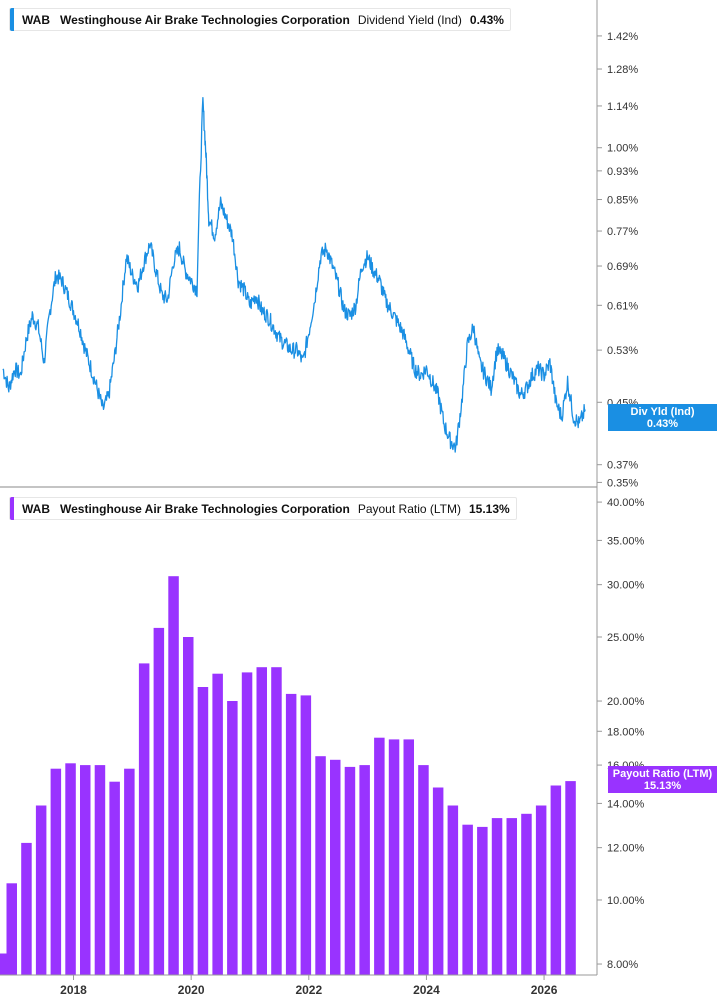 The height and width of the screenshot is (1005, 717). What do you see at coordinates (622, 483) in the screenshot?
I see `yield-tick-label: 0.35%` at bounding box center [622, 483].